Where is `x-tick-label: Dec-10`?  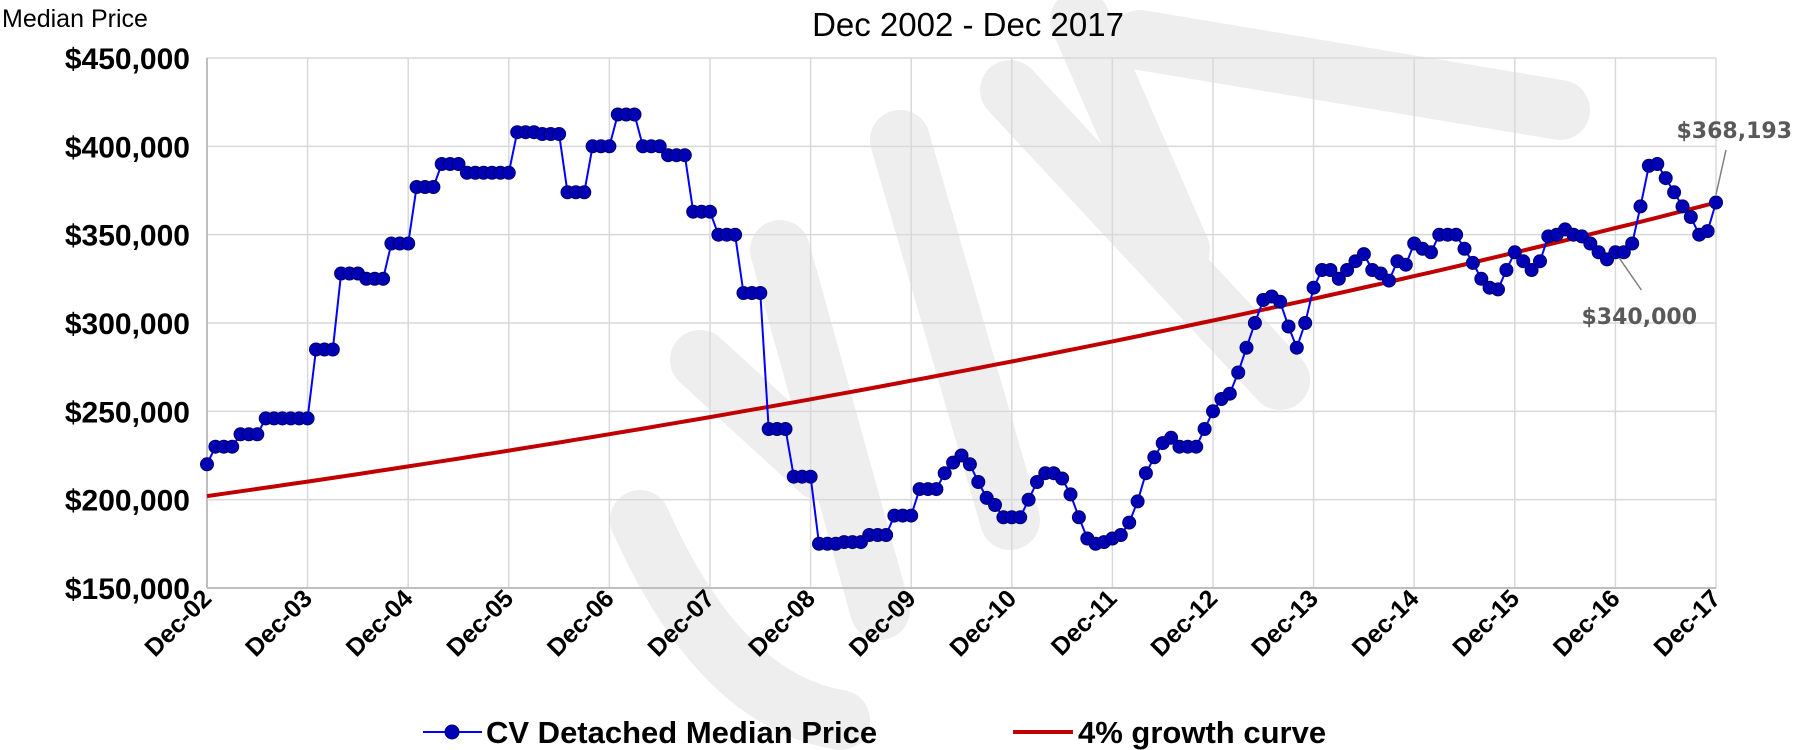 x-tick-label: Dec-10 is located at coordinates (983, 623).